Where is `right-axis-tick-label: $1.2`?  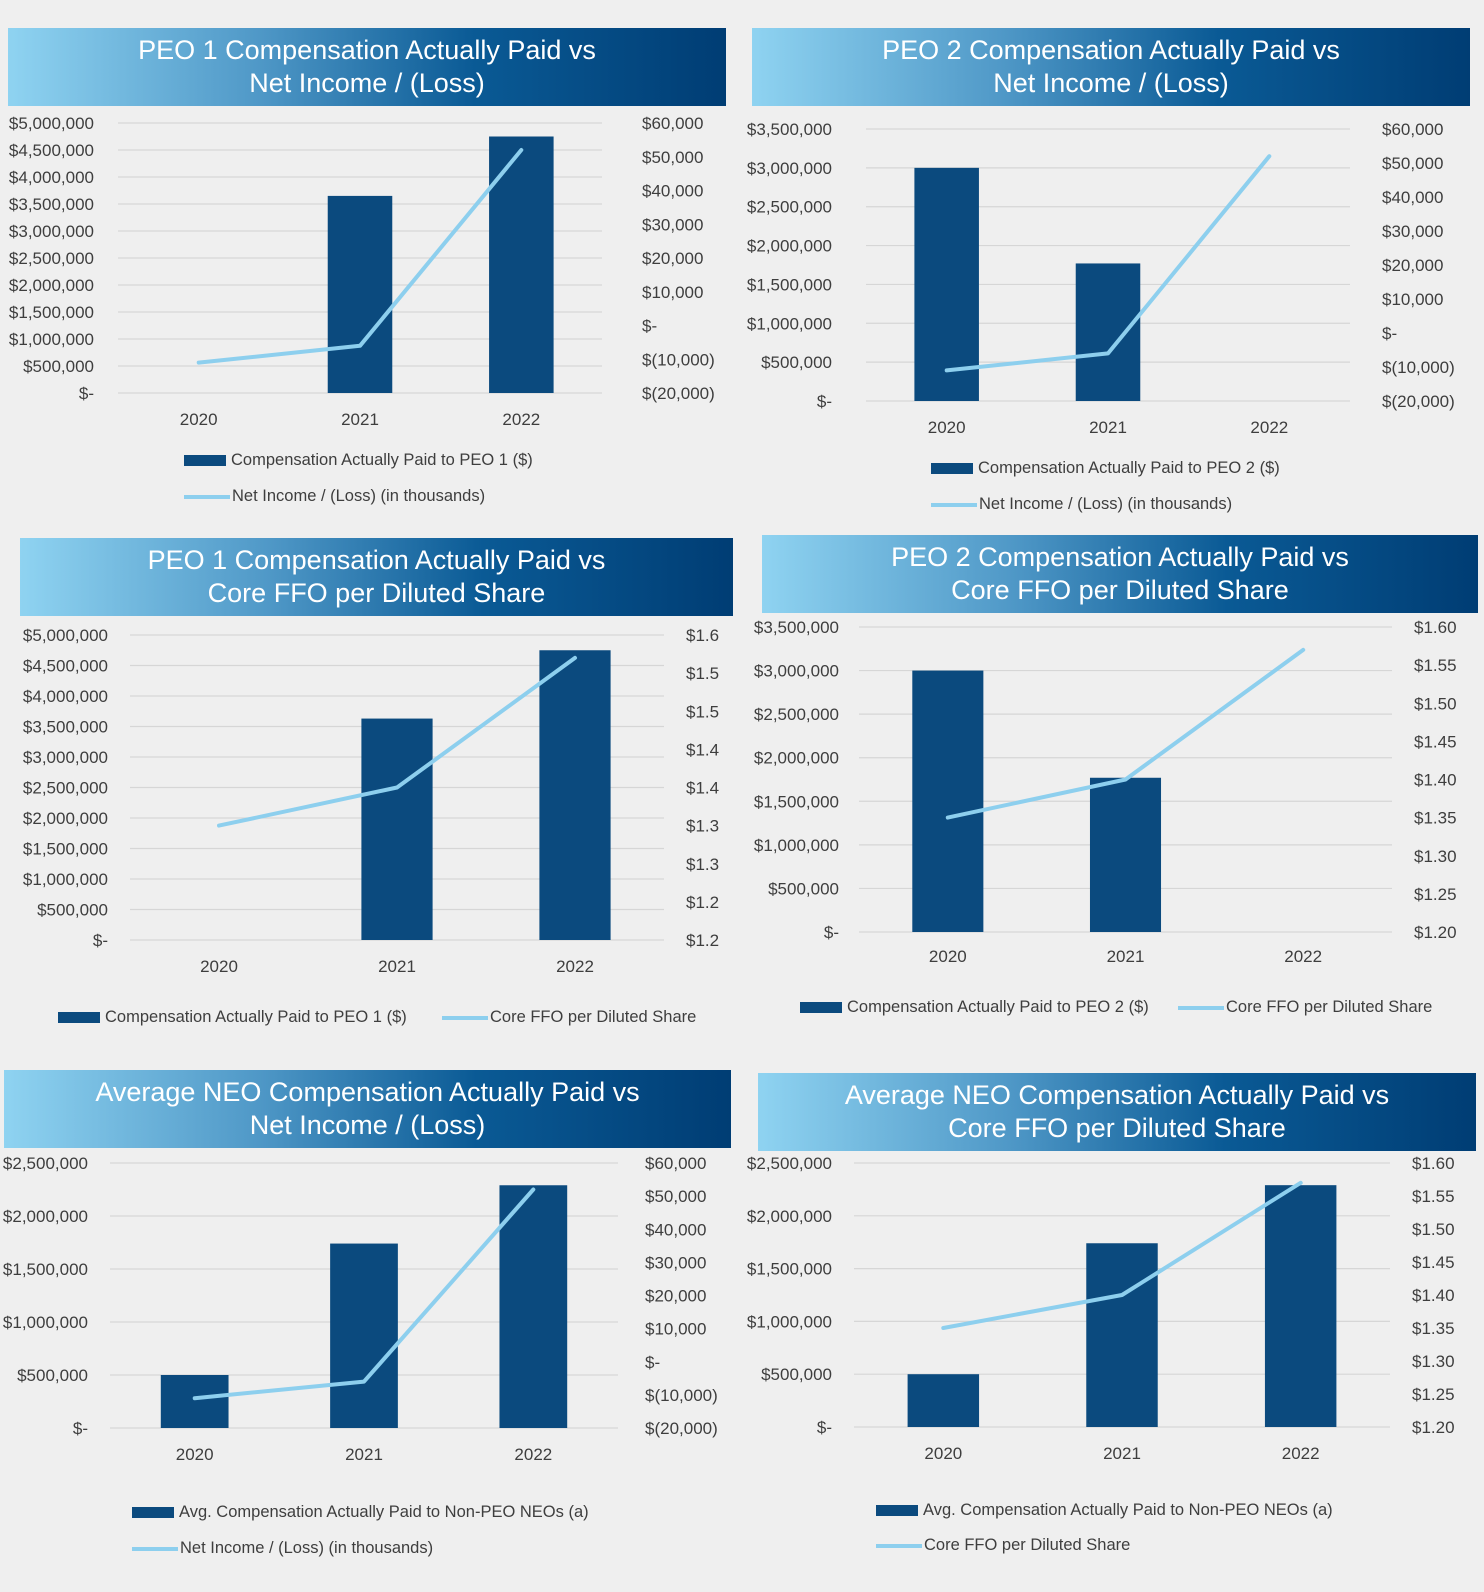 right-axis-tick-label: $1.2 is located at coordinates (702, 902).